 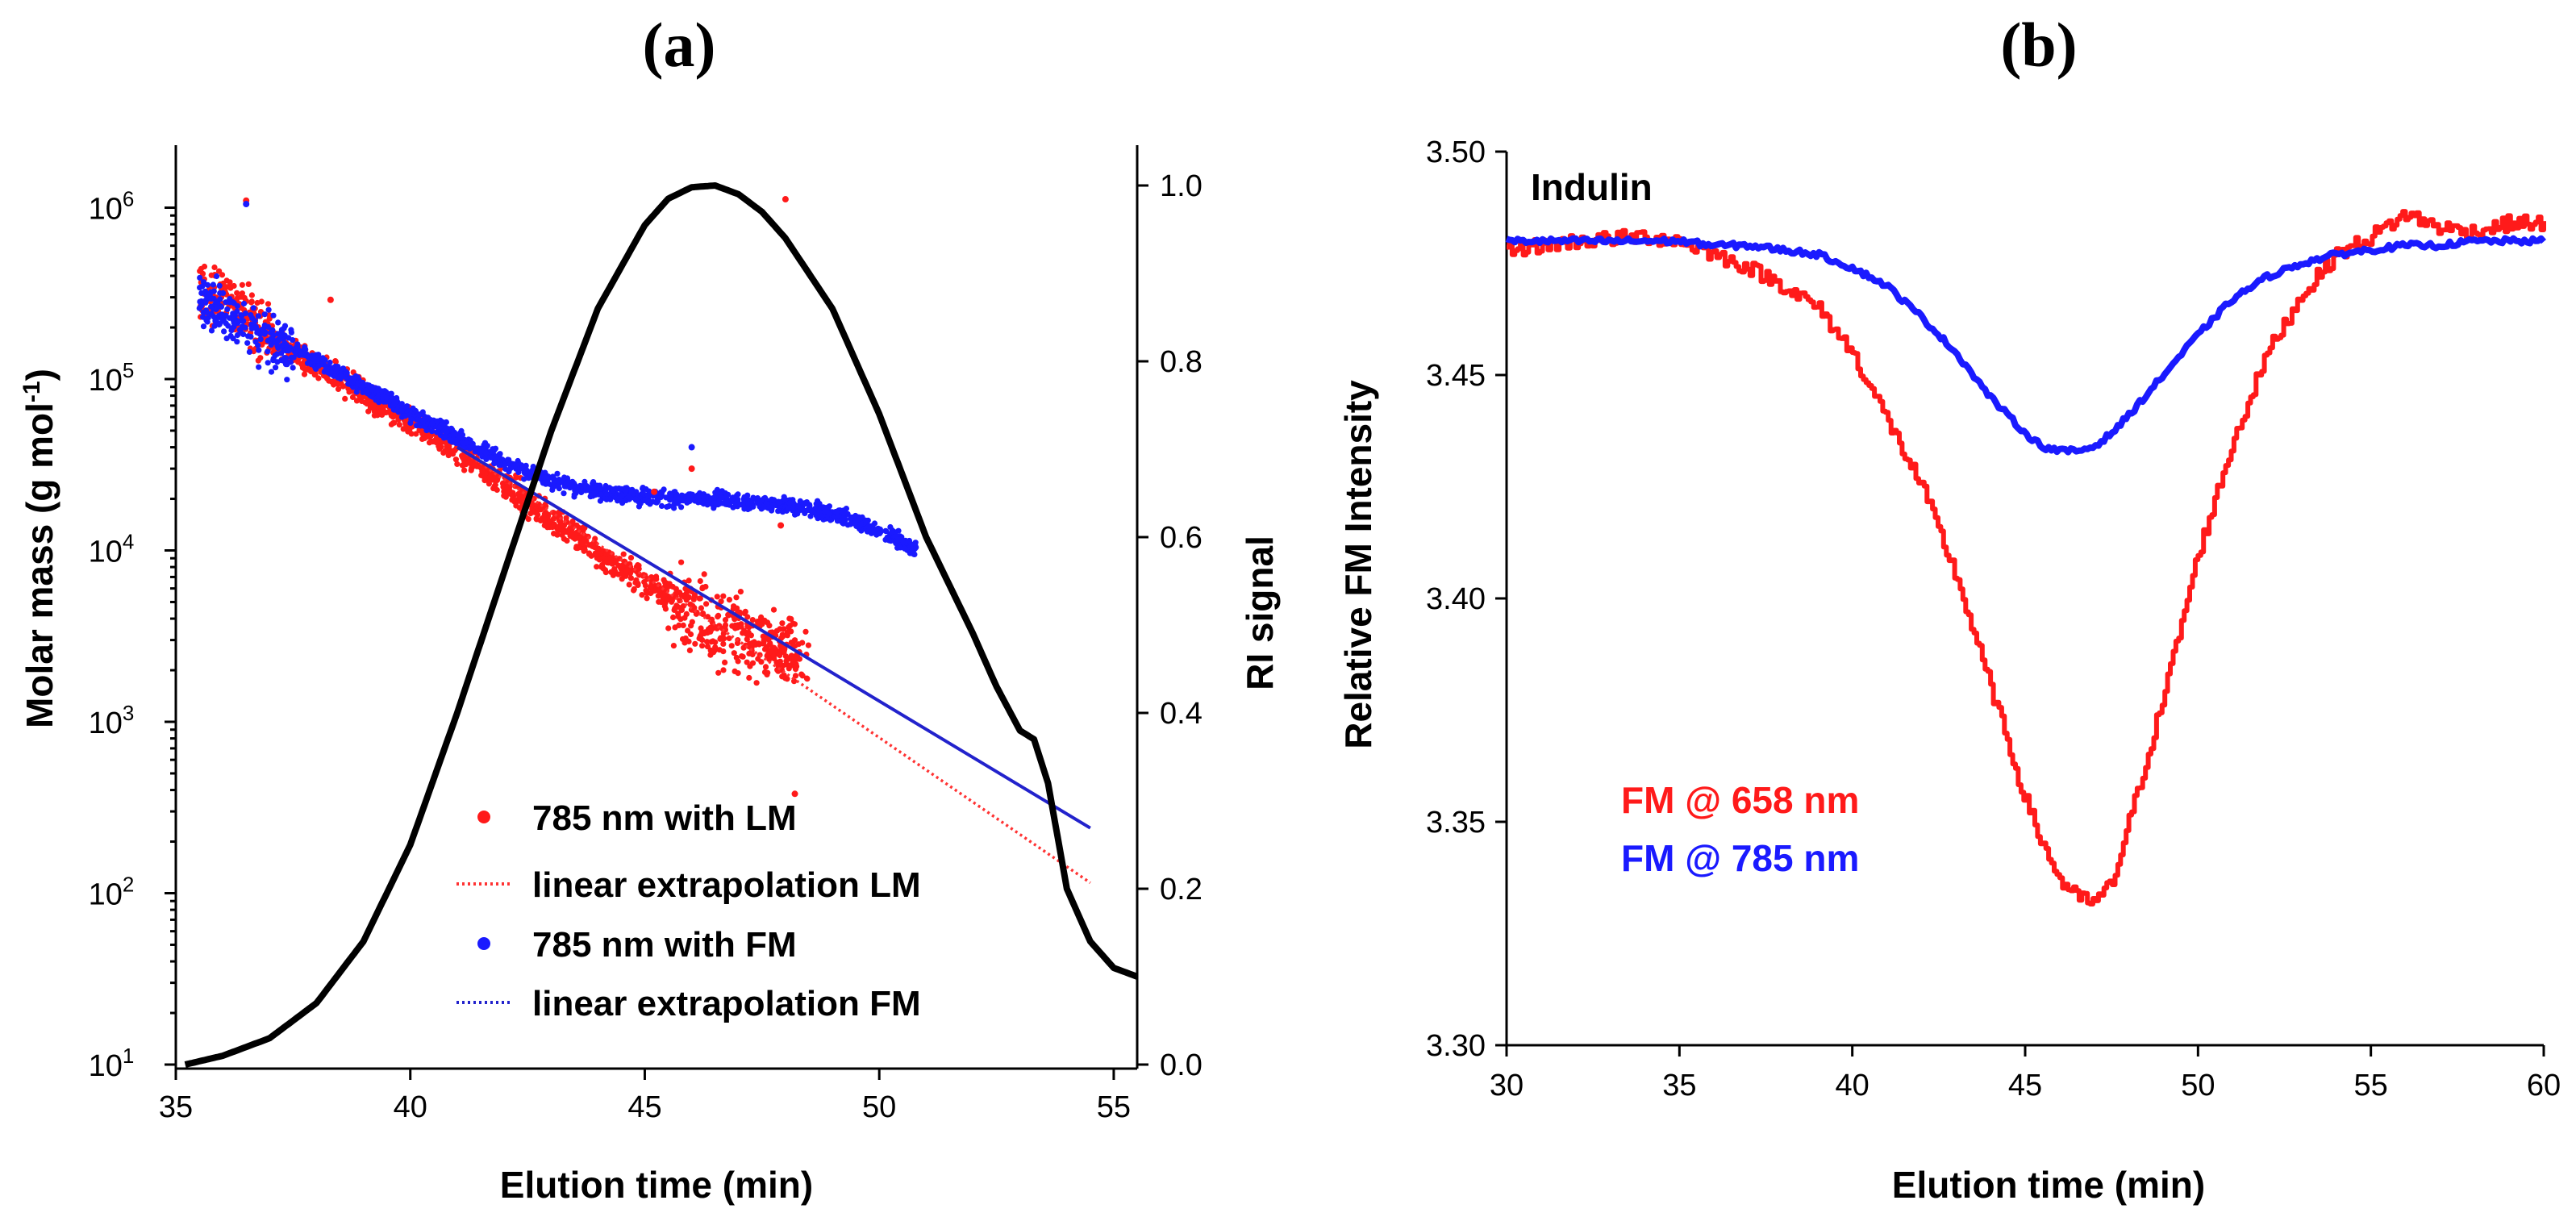 What do you see at coordinates (1260, 613) in the screenshot?
I see `panel-a-y2-axis-title: RI signal` at bounding box center [1260, 613].